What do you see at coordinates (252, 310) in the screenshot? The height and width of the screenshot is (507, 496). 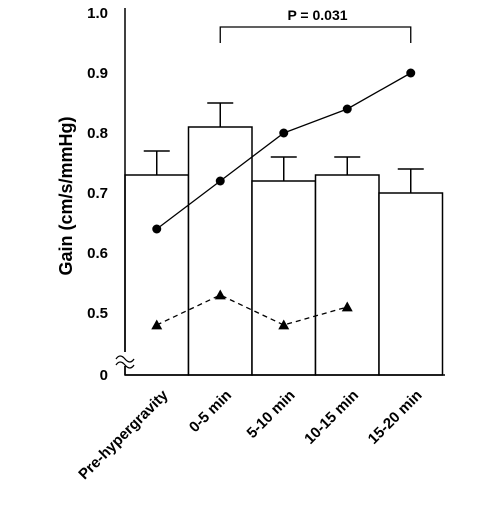 I see `series-line-triangle` at bounding box center [252, 310].